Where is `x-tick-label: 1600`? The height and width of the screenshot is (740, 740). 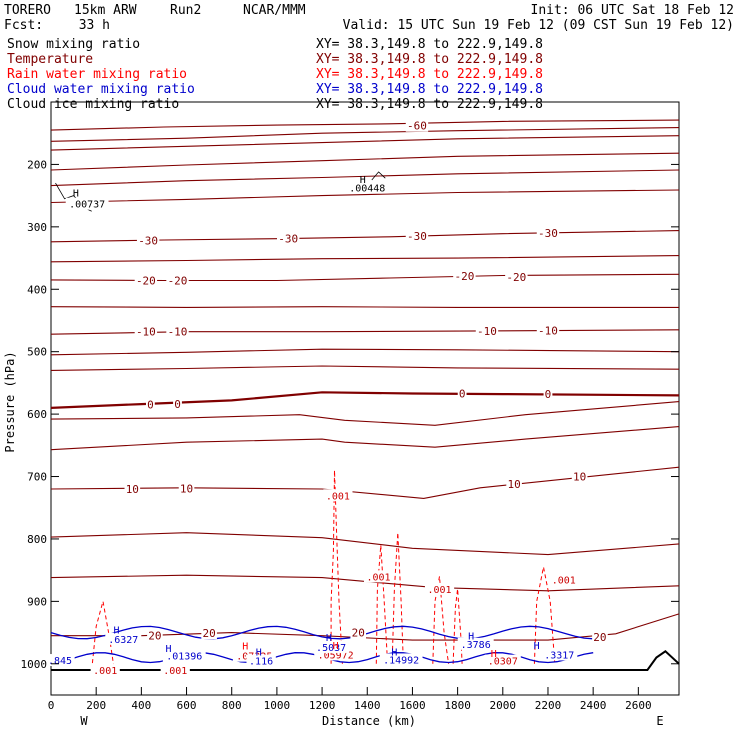
x-tick-label: 1600 is located at coordinates (412, 705).